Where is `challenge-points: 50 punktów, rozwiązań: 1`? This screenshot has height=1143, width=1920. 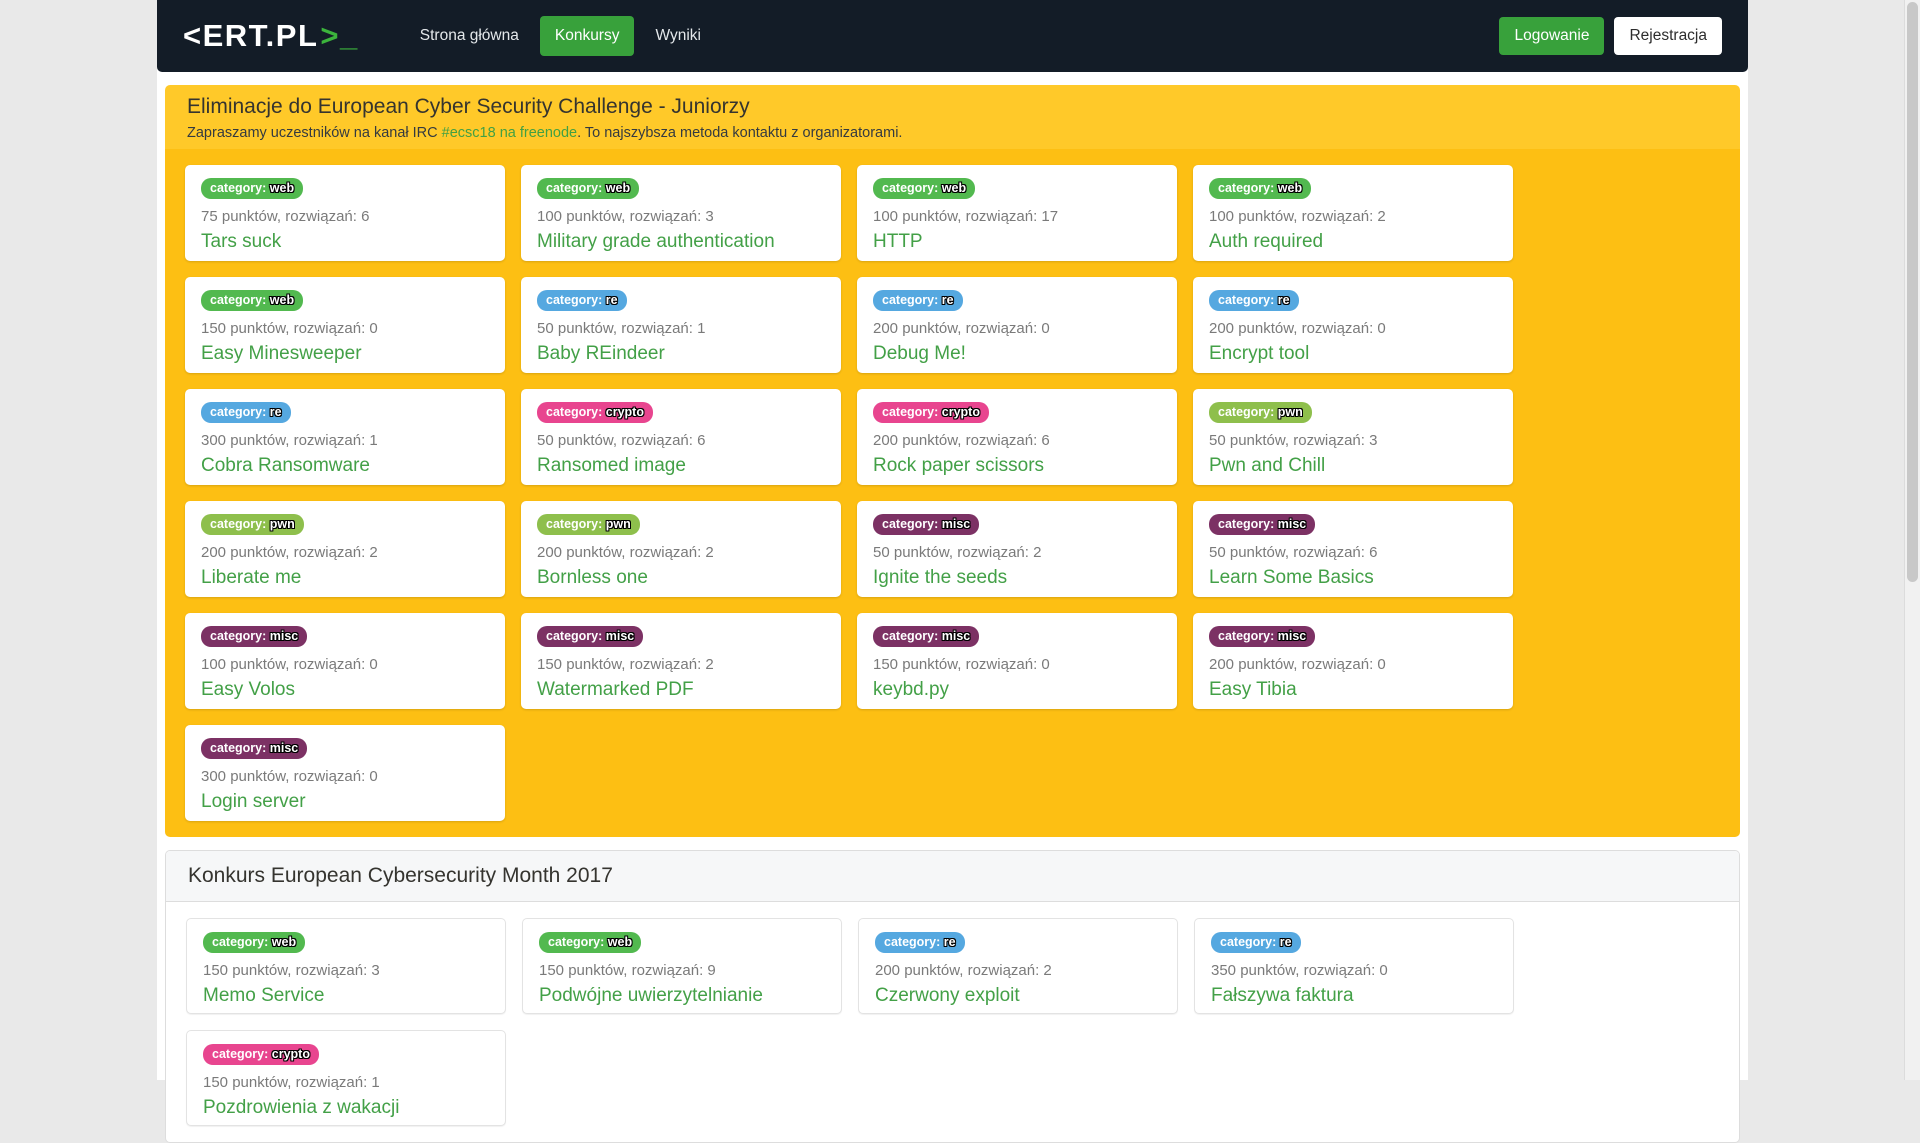 challenge-points: 50 punktów, rozwiązań: 1 is located at coordinates (621, 328).